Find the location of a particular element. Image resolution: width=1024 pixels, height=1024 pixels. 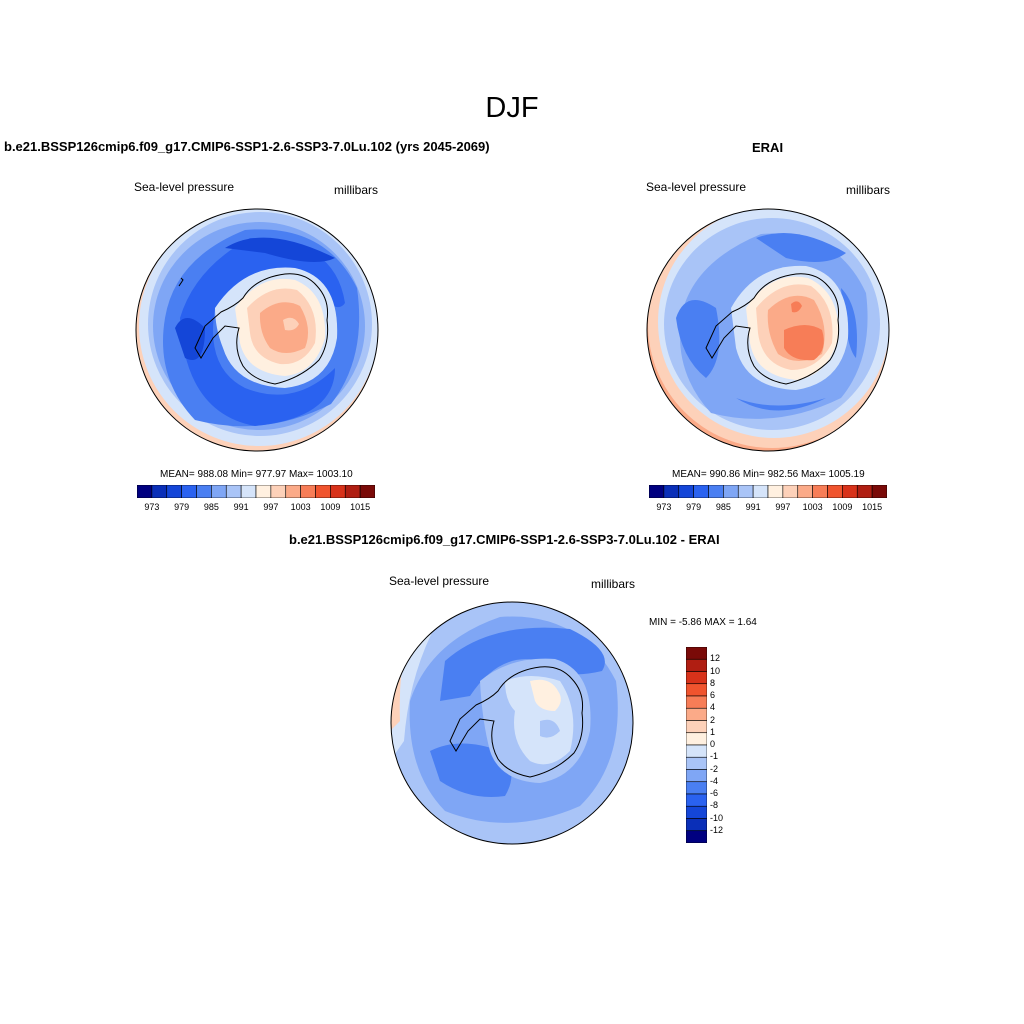

colorbar-tick-label: 2 is located at coordinates (713, 719).